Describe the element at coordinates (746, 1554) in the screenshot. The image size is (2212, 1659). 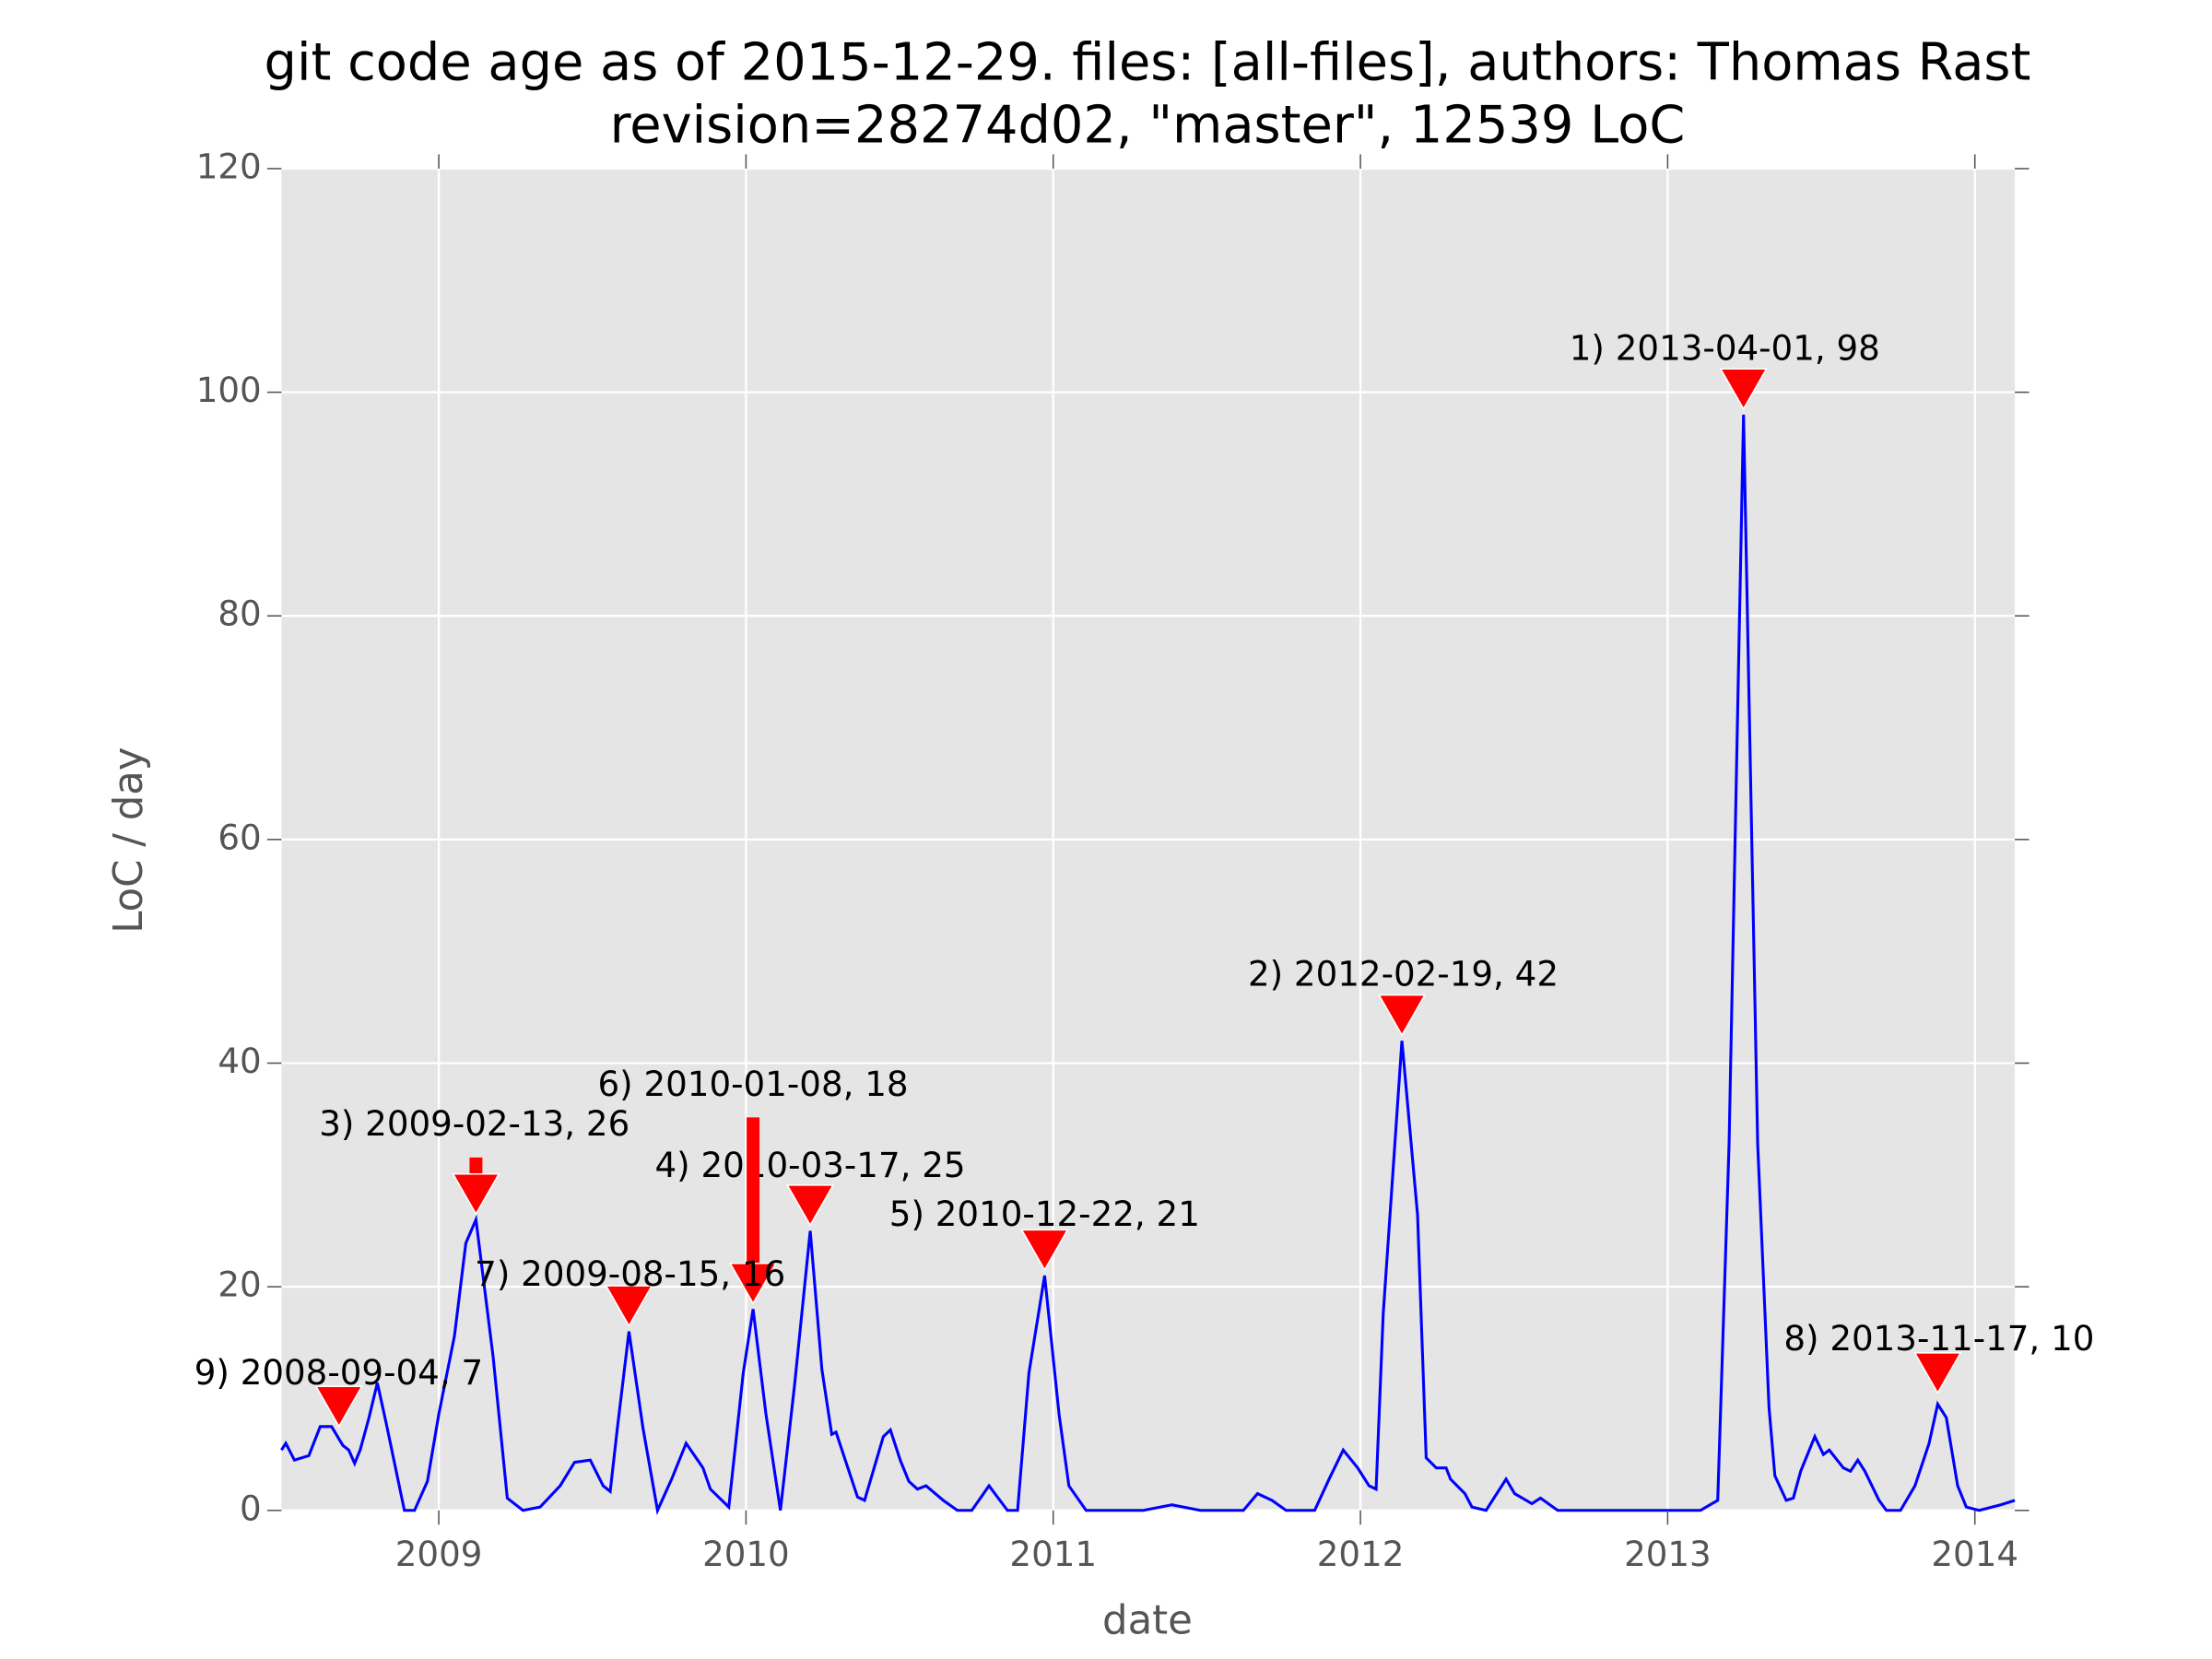
I see `x-tick-label: 2010` at that location.